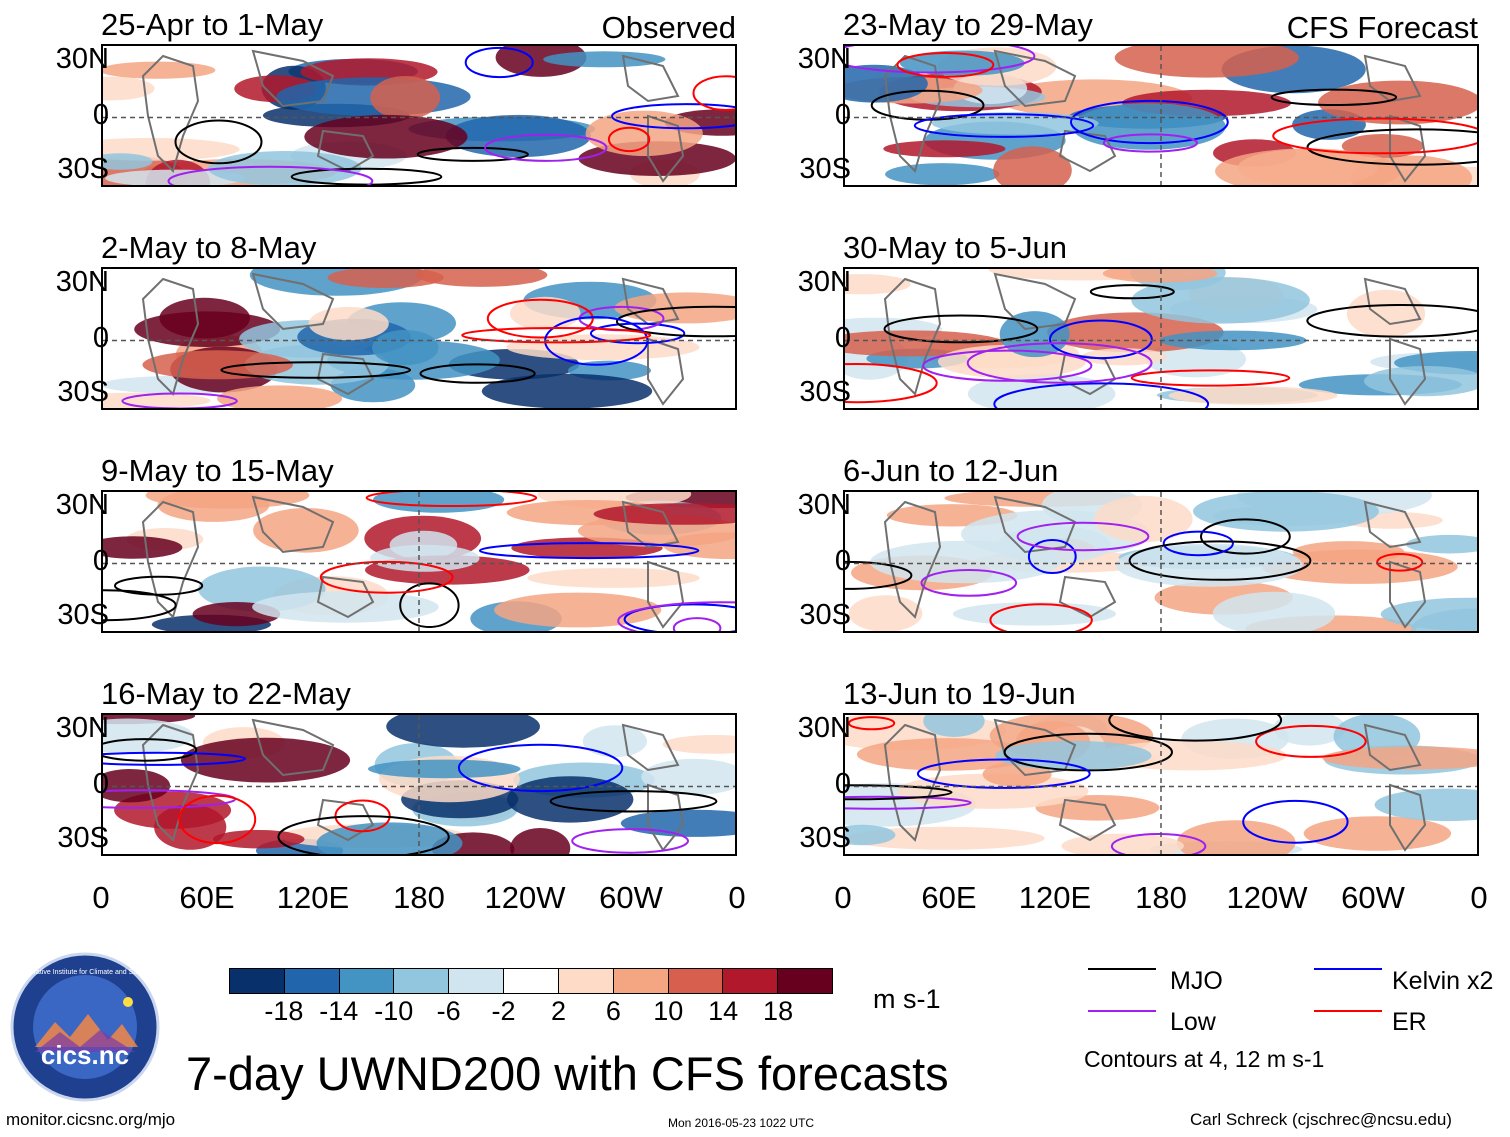 This screenshot has width=1510, height=1137. Describe the element at coordinates (339, 1011) in the screenshot. I see `colorbar-tick: -14` at that location.